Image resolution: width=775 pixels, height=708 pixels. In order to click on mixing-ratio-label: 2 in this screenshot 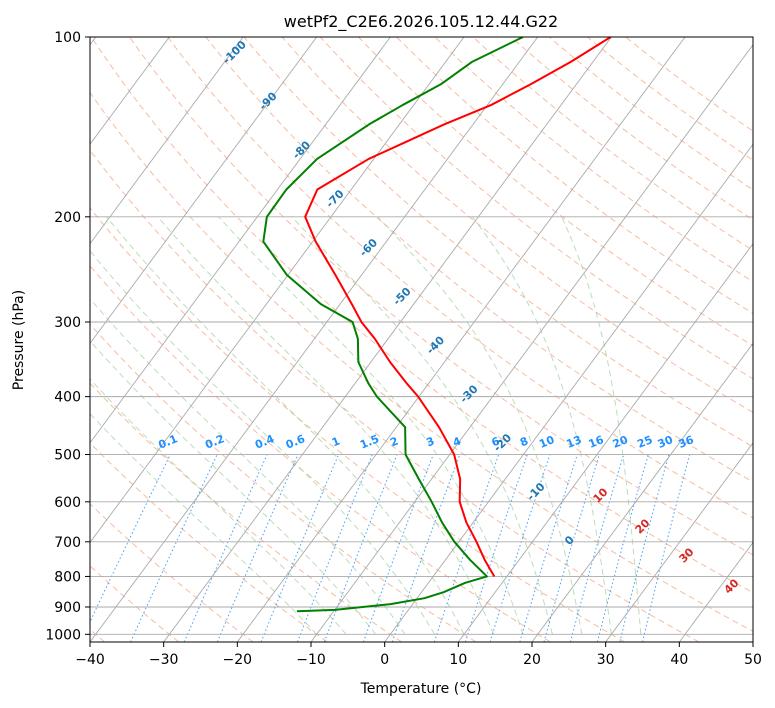, I will do `click(394, 442)`.